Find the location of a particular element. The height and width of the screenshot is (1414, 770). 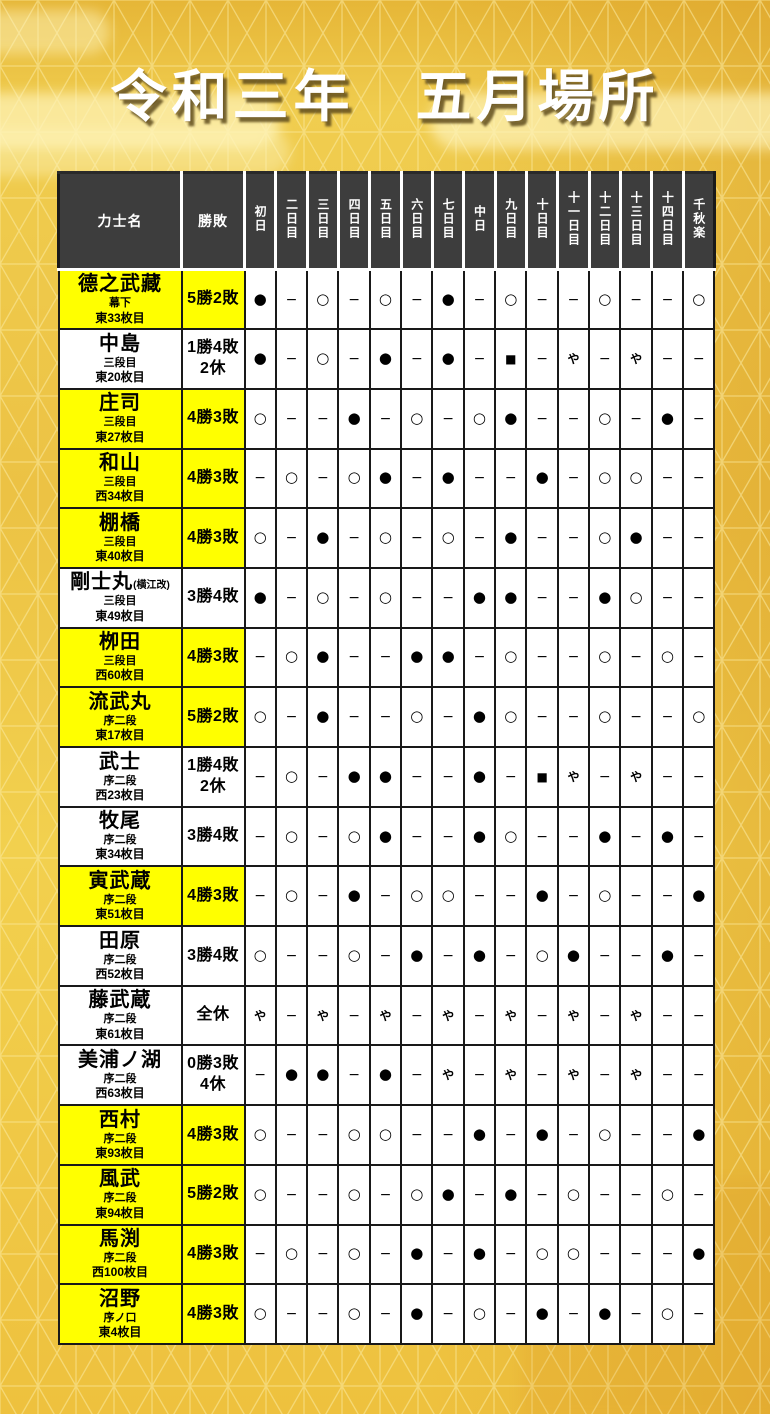

wrestler-position: 東27枚目 is located at coordinates (120, 436).